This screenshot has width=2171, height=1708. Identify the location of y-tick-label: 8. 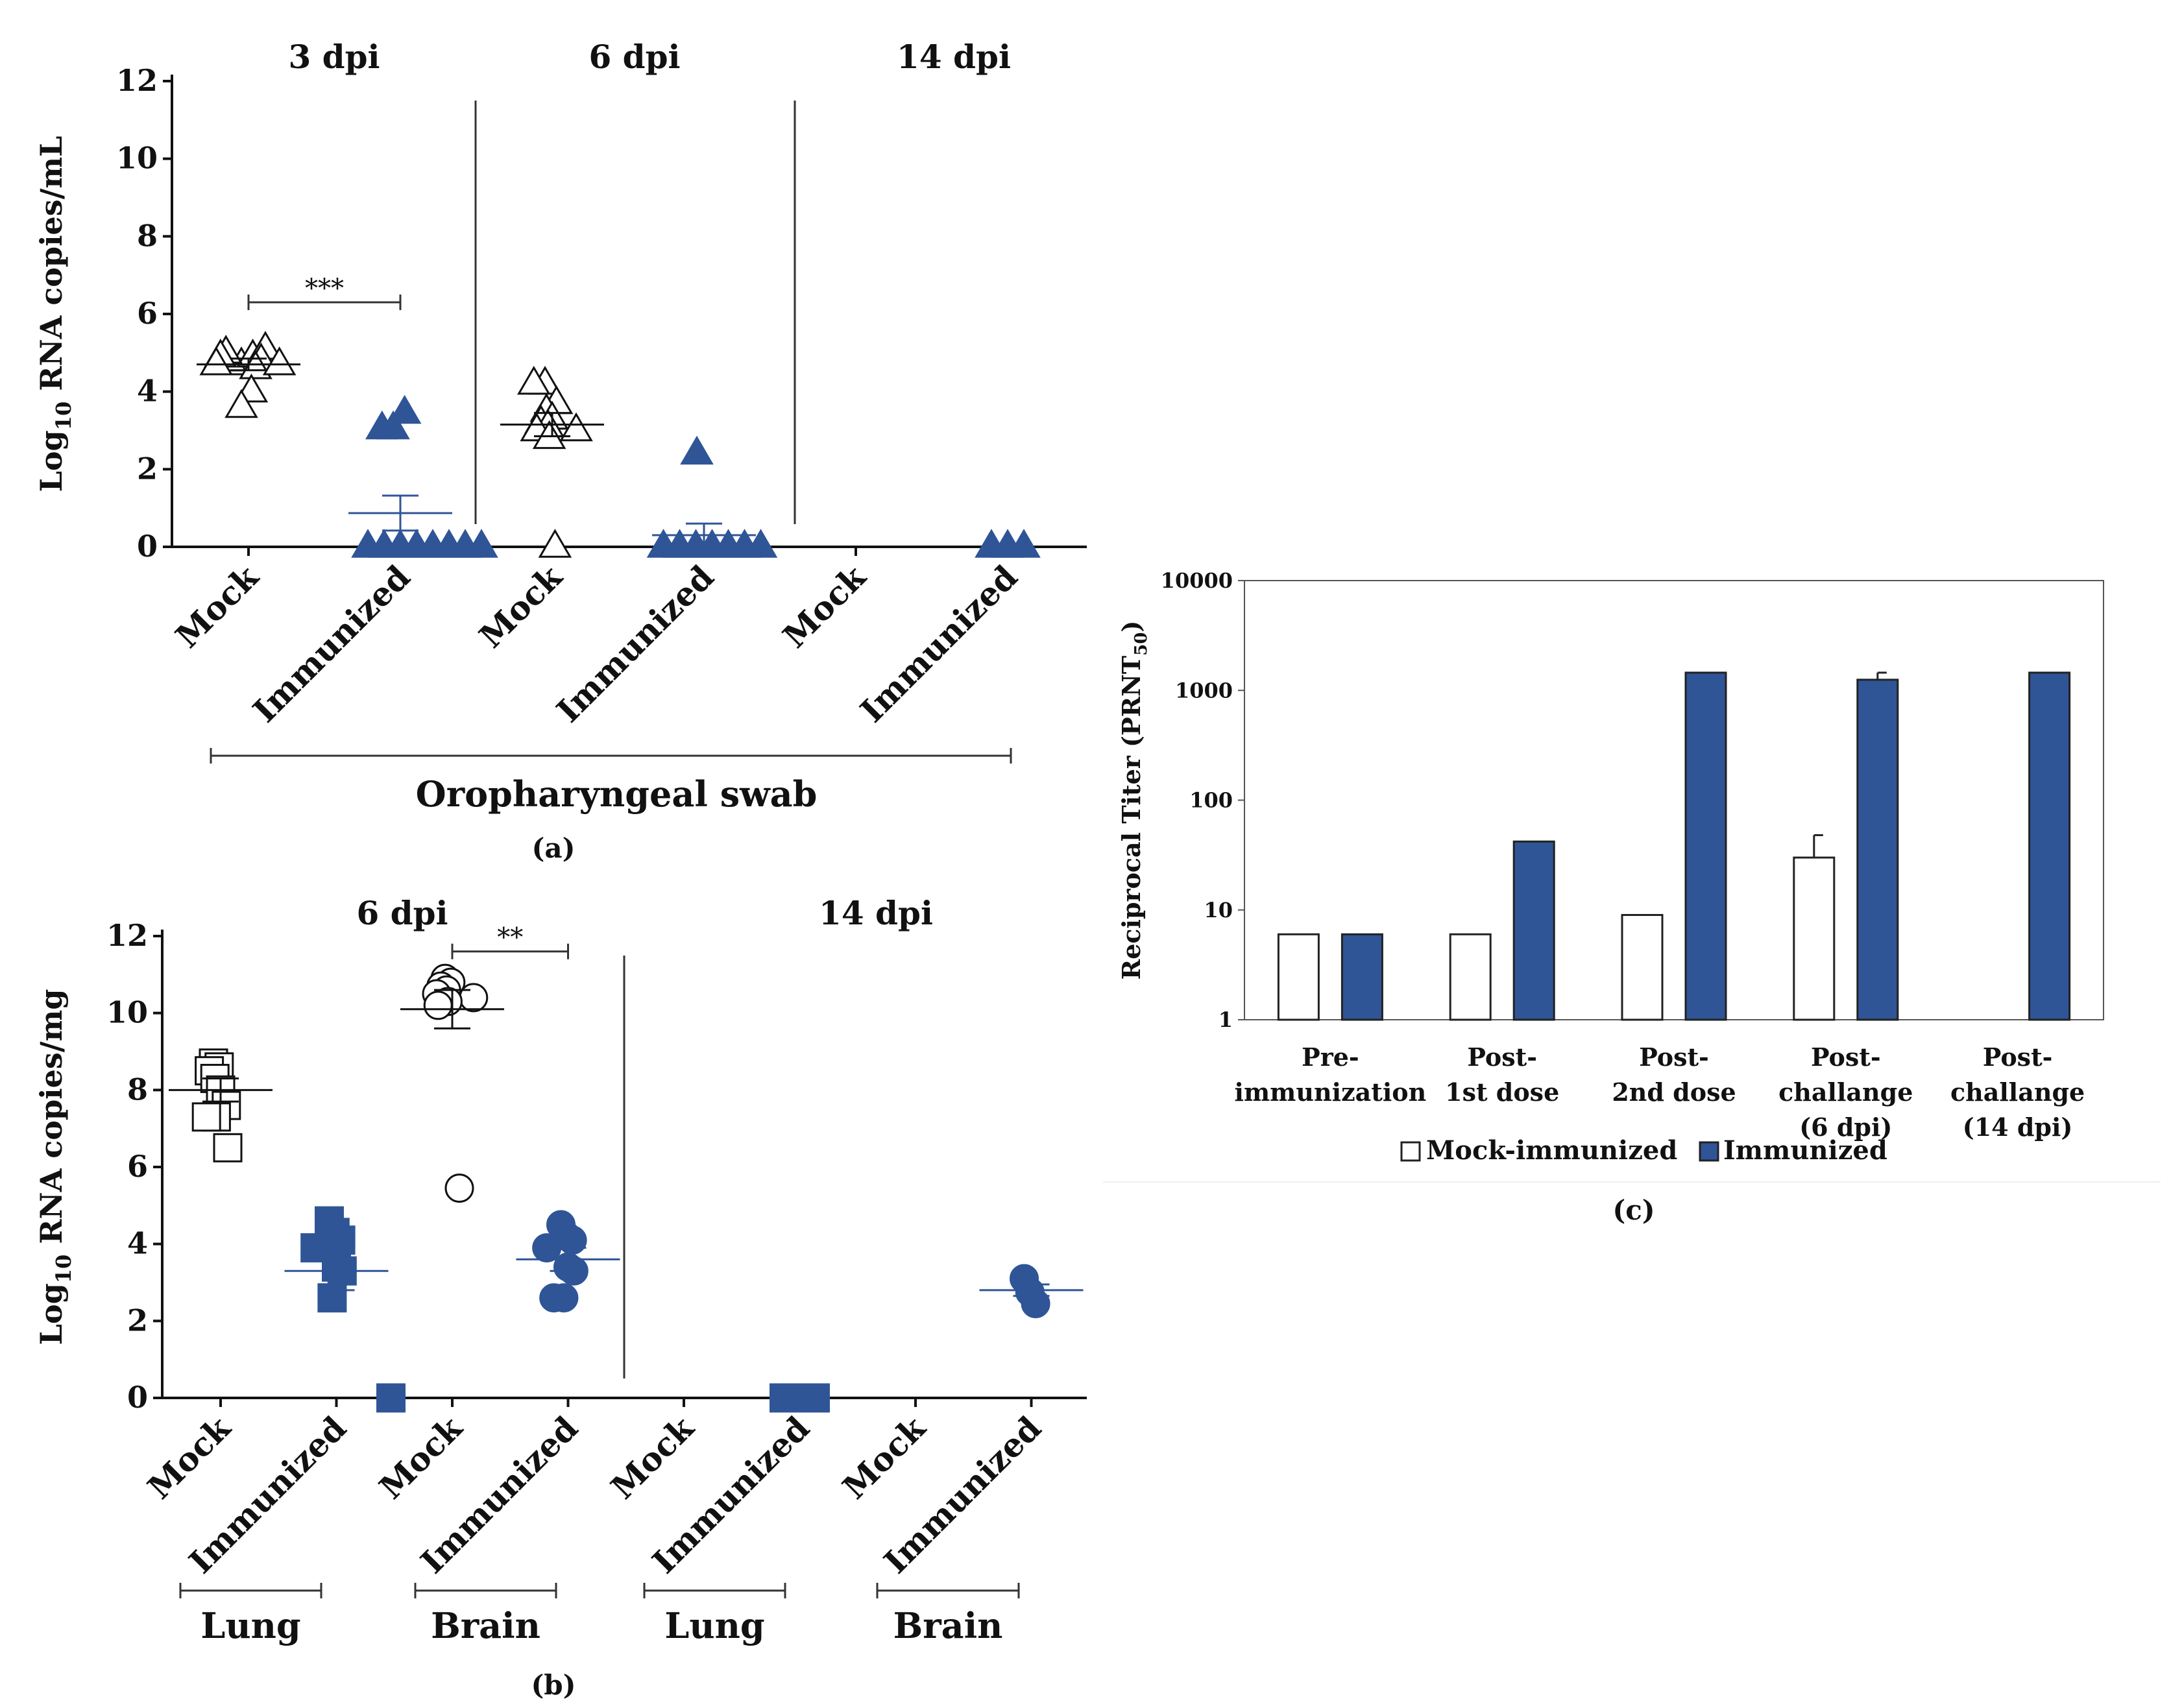
(147, 235).